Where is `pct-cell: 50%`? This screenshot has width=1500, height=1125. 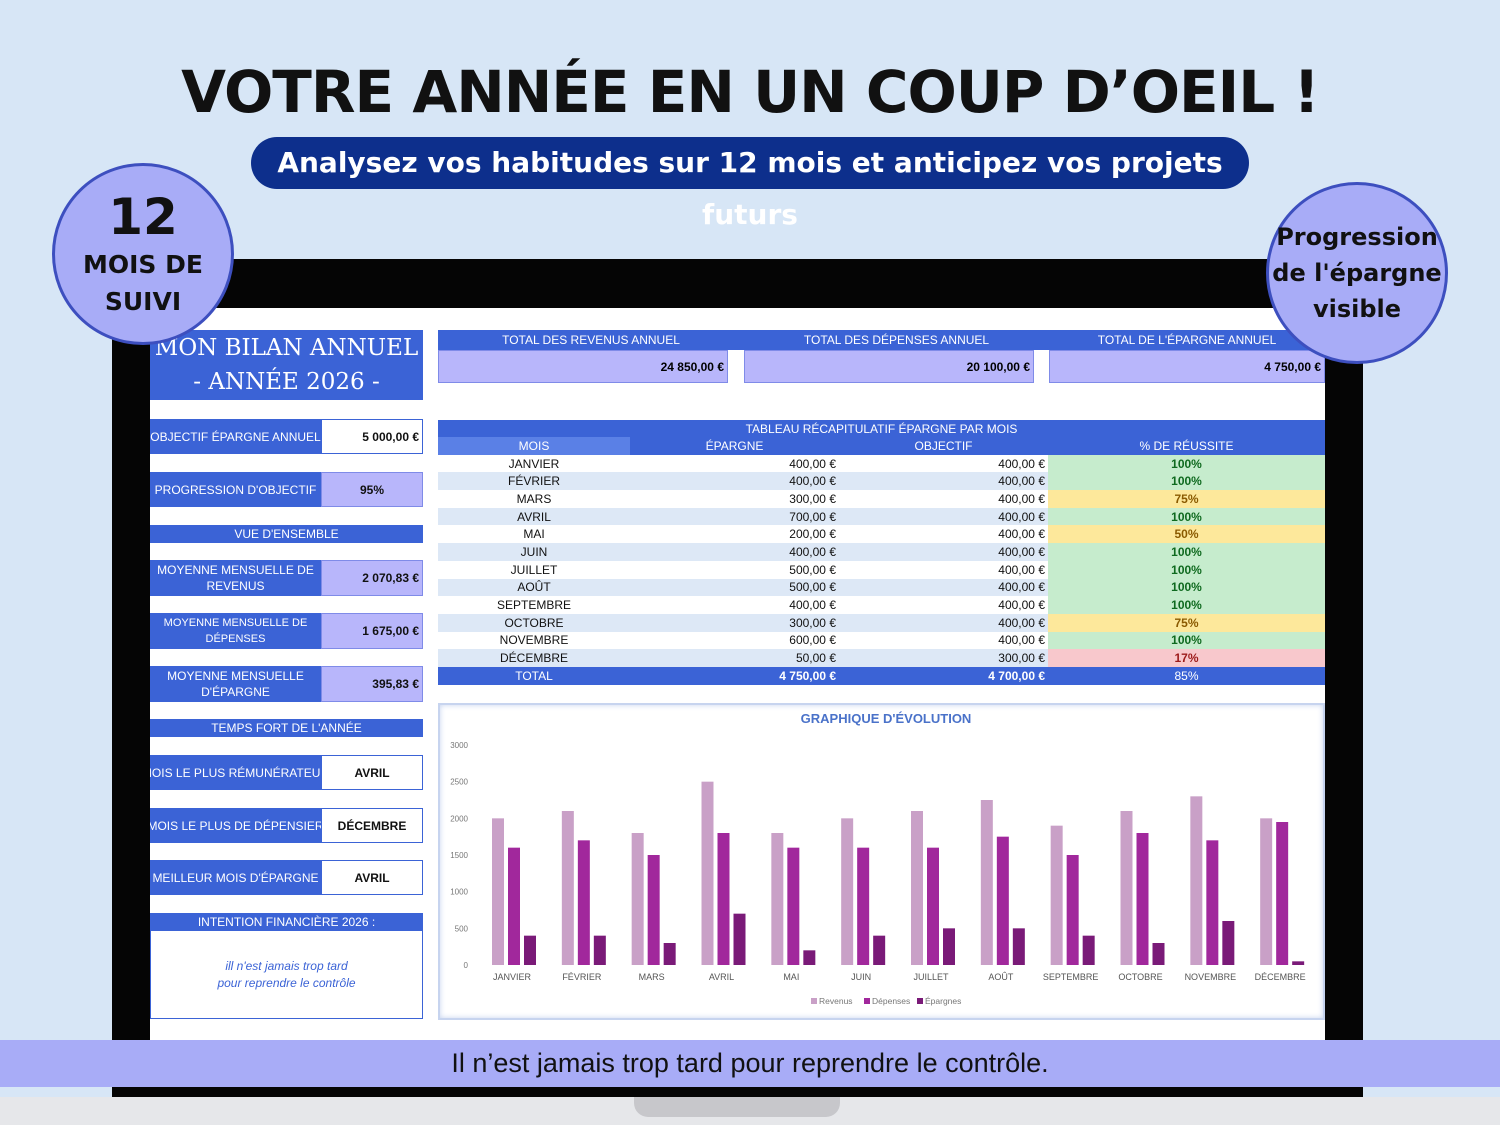
pct-cell: 50% is located at coordinates (1186, 534).